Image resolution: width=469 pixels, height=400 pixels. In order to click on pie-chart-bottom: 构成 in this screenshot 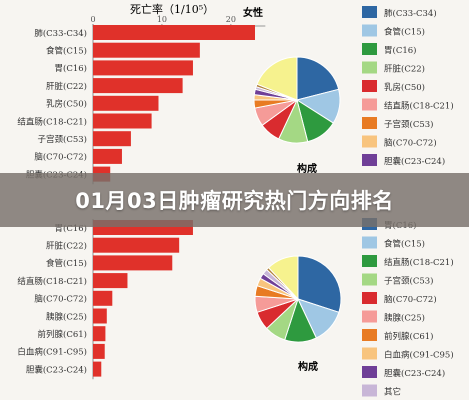, I will do `click(298, 314)`.